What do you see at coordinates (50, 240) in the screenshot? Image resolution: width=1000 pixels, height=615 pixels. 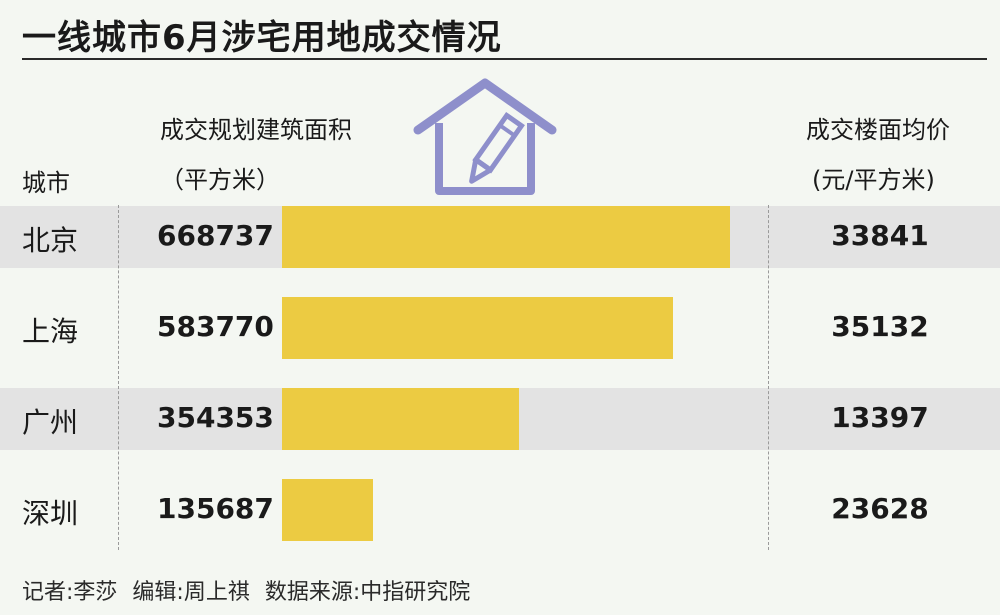 I see `city-label: 北京` at bounding box center [50, 240].